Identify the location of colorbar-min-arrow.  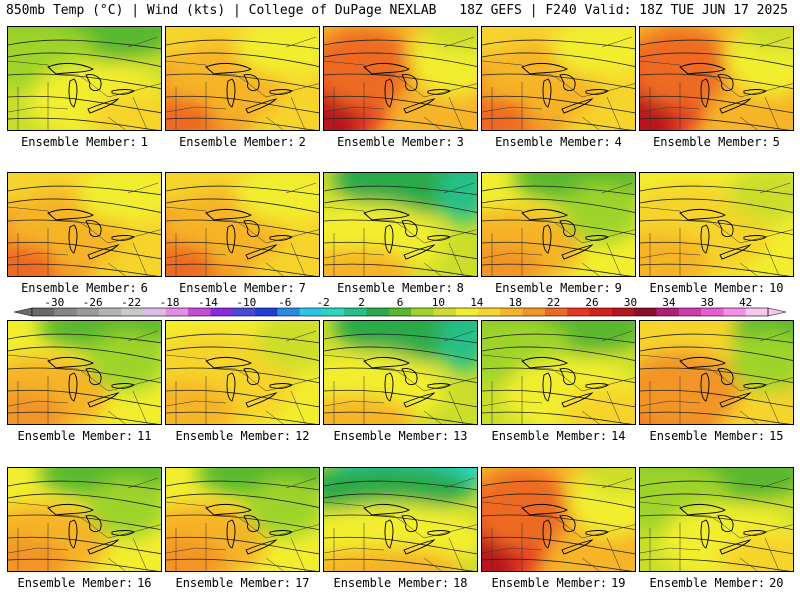
(23, 312).